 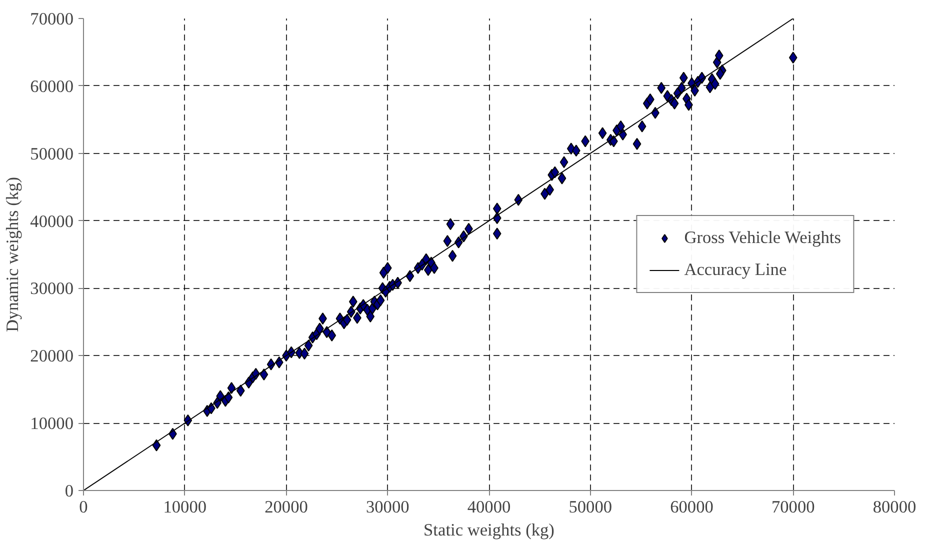 What do you see at coordinates (793, 507) in the screenshot?
I see `x-tick-label: 70000` at bounding box center [793, 507].